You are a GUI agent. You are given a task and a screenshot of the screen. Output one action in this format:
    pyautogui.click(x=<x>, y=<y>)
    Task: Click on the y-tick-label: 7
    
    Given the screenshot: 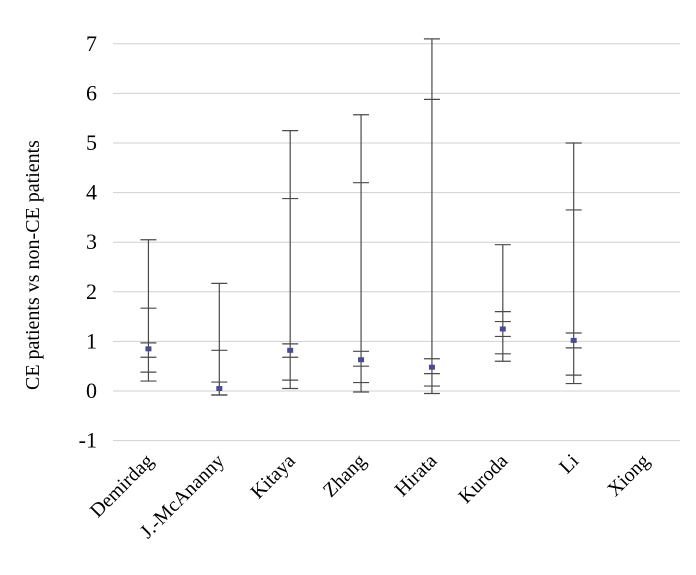 What is the action you would take?
    pyautogui.click(x=91, y=43)
    